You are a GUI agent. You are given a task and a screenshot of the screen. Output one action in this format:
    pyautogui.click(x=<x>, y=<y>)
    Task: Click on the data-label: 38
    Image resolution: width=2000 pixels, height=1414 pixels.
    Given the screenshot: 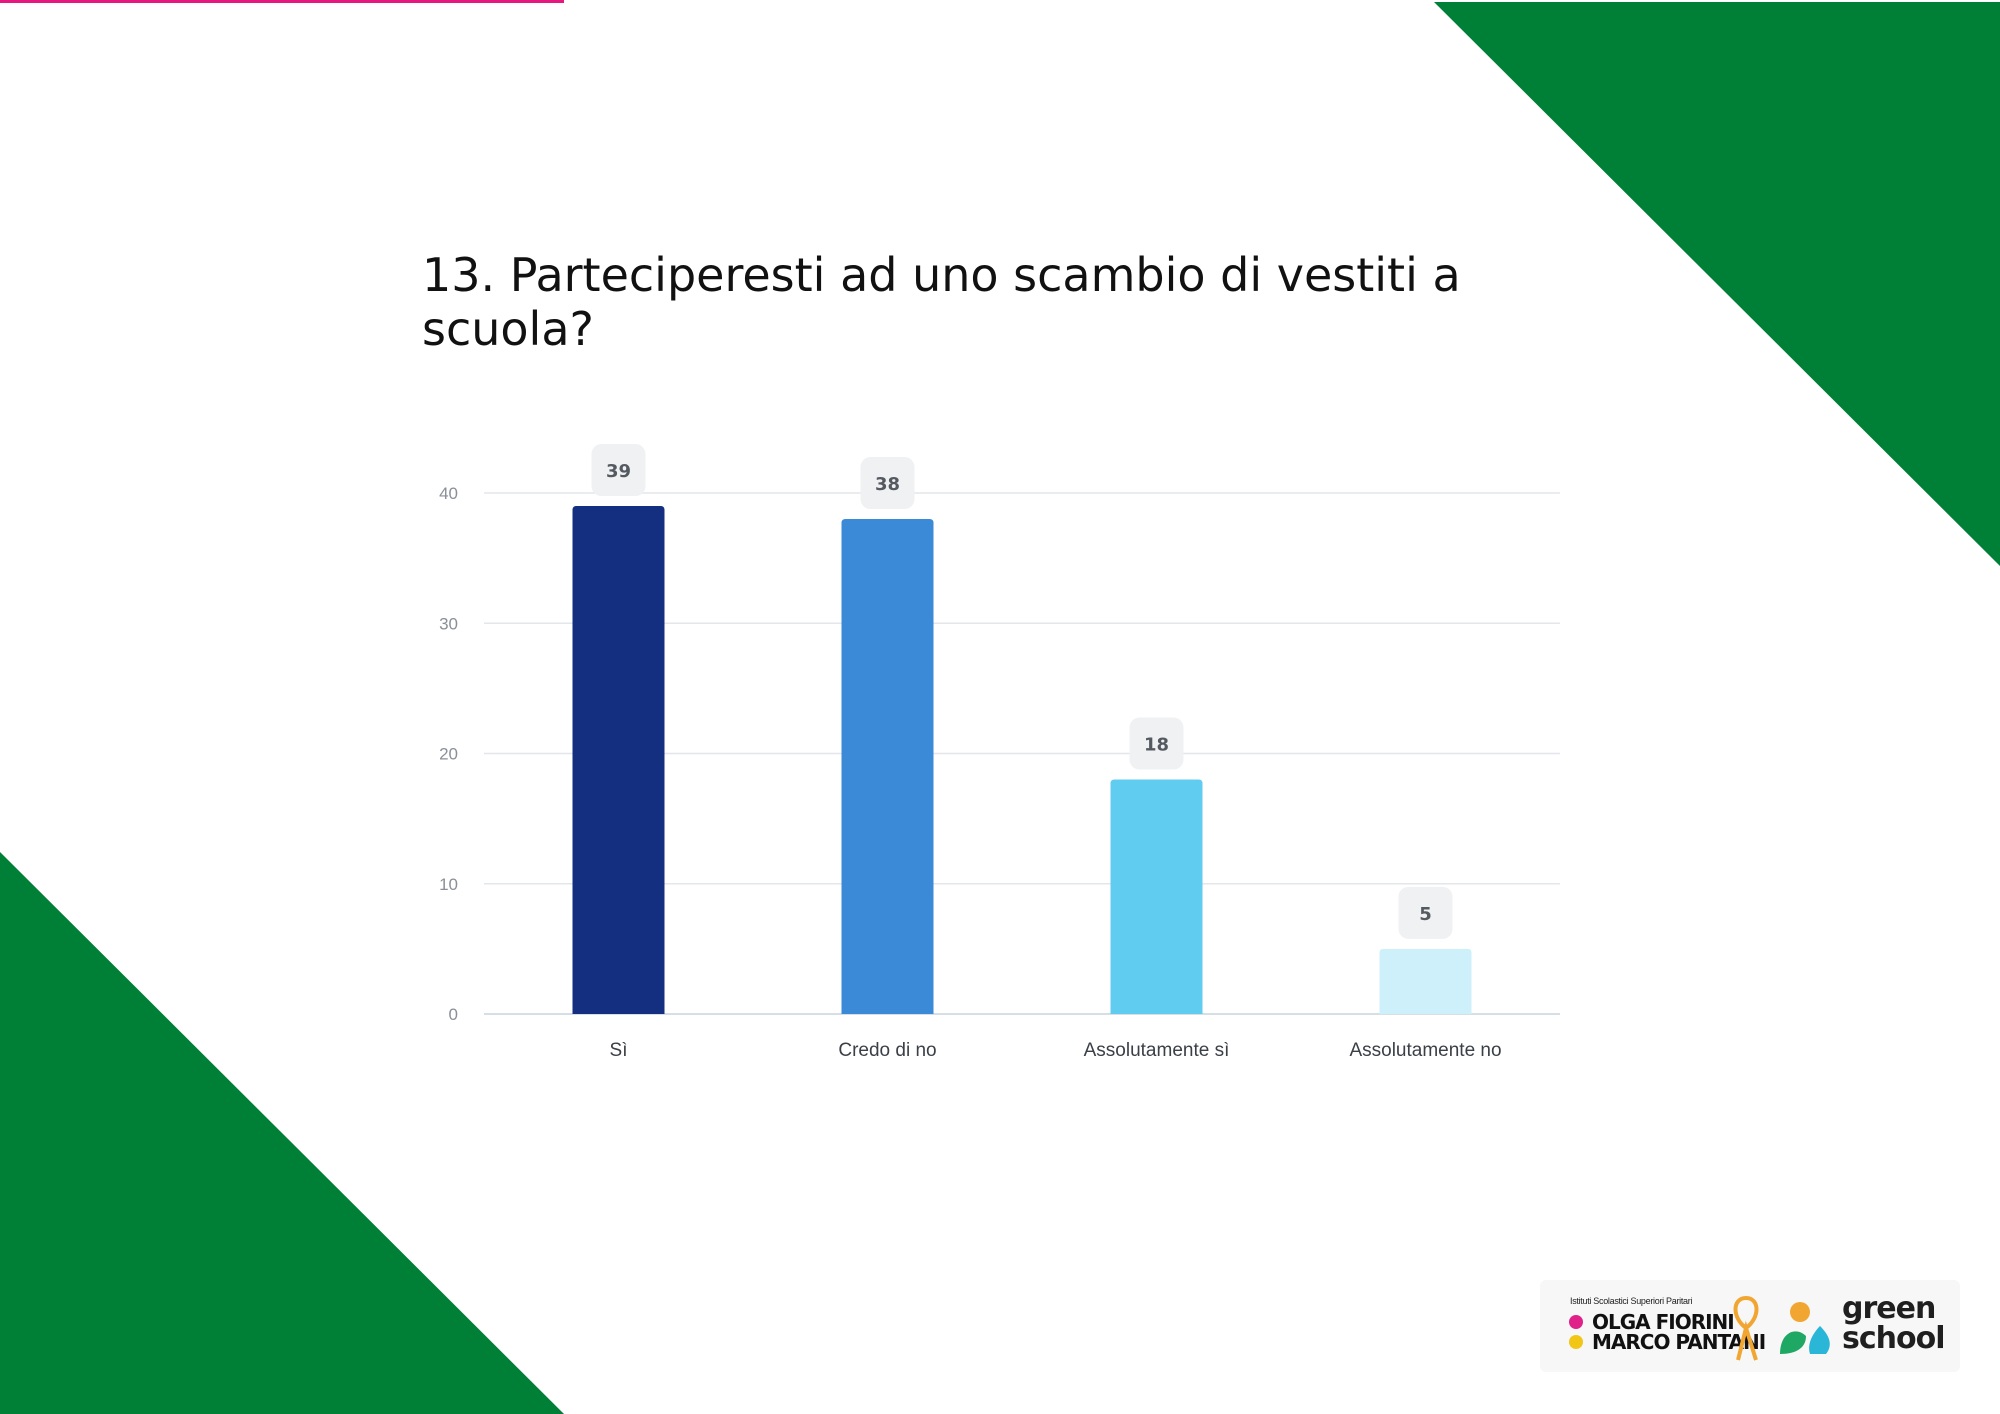 What is the action you would take?
    pyautogui.click(x=887, y=484)
    